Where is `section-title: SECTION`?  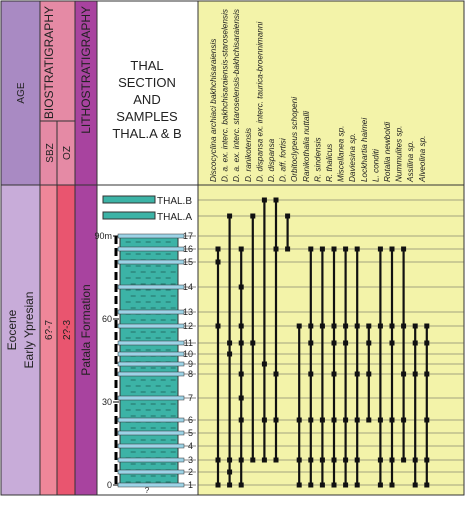 section-title: SECTION is located at coordinates (147, 82).